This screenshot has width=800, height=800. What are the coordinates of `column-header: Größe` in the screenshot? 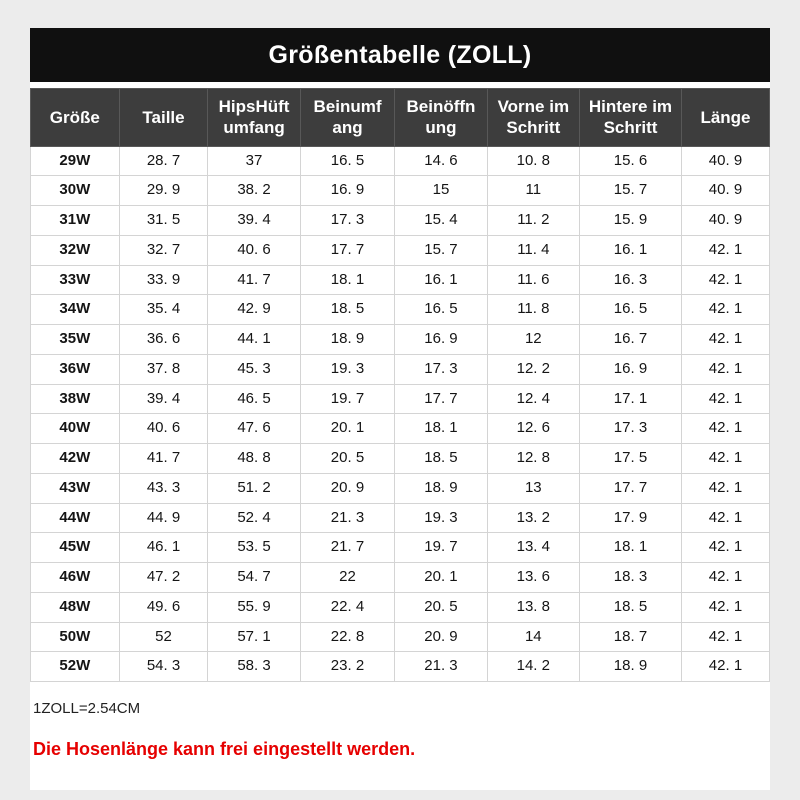 It's located at (75, 117).